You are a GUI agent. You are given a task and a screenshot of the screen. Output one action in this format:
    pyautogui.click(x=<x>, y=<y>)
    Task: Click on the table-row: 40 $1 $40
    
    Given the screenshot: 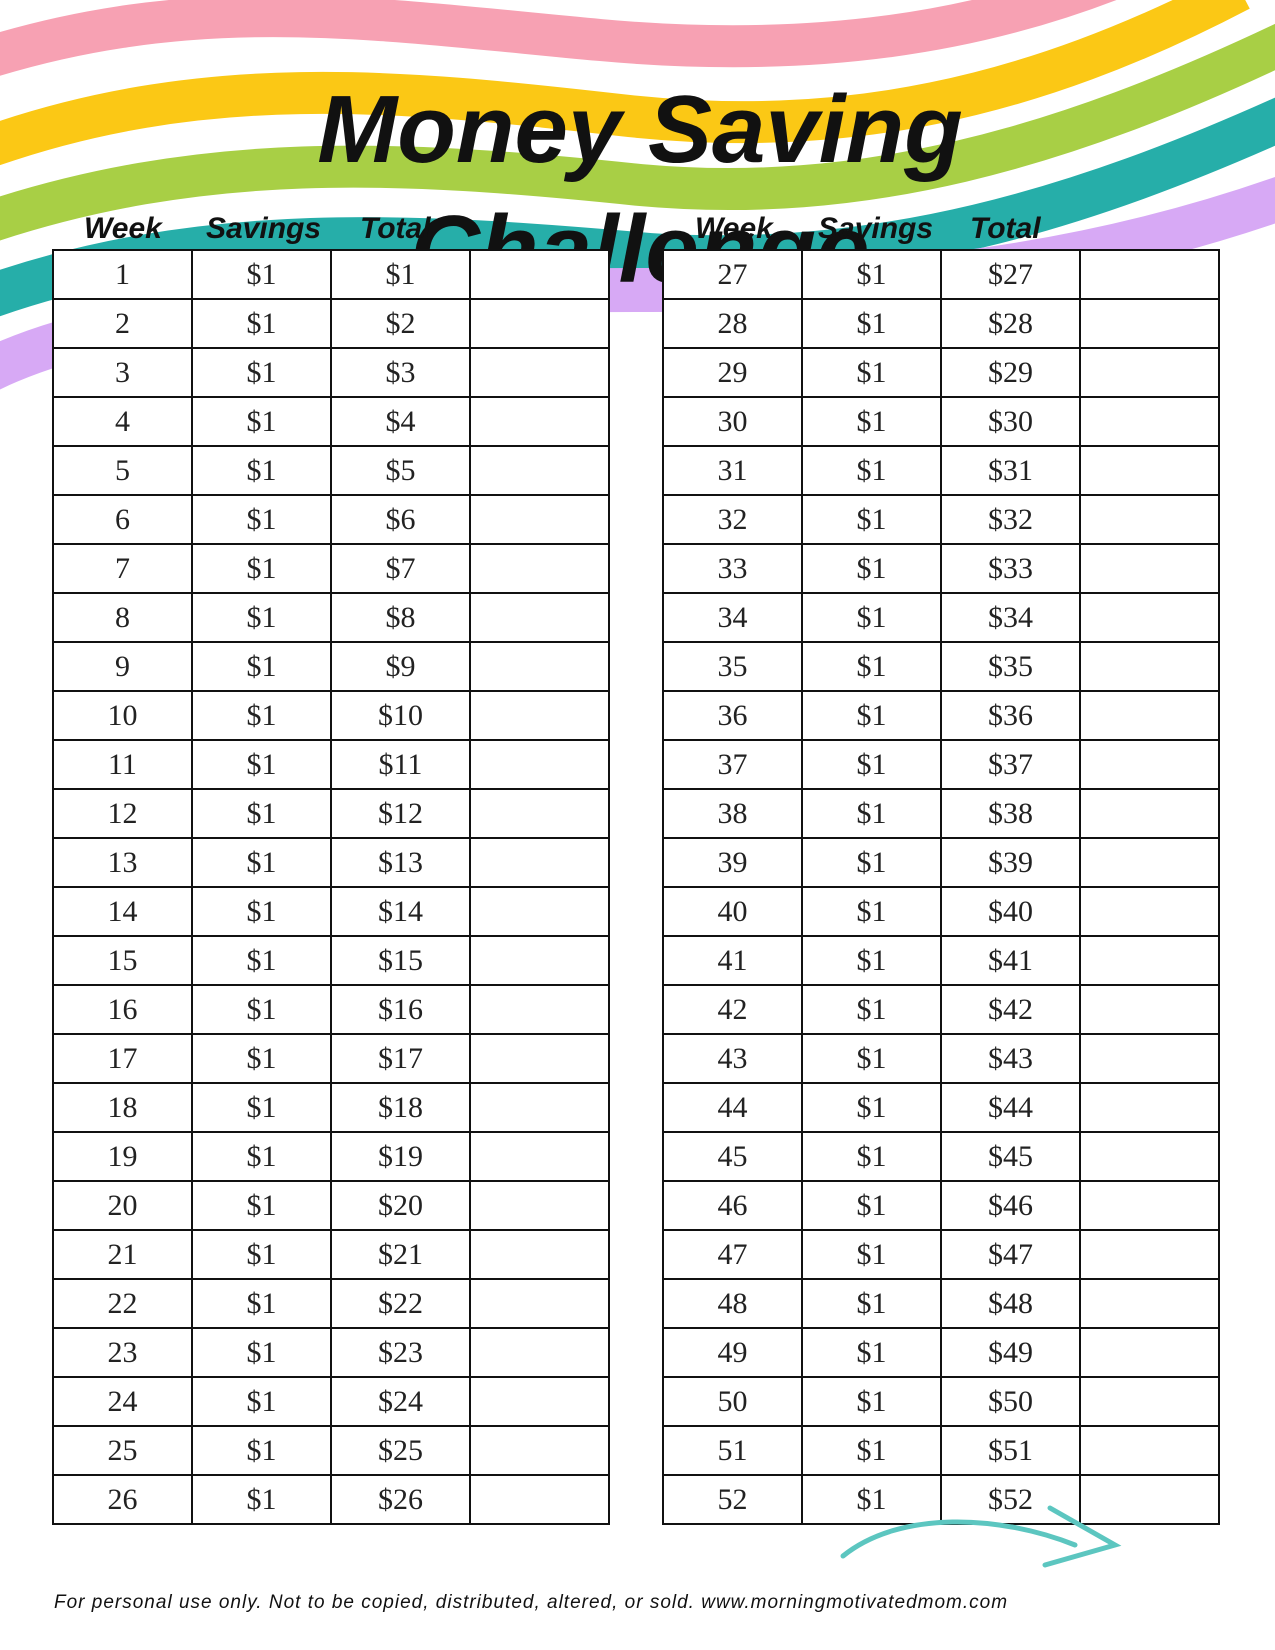 What is the action you would take?
    pyautogui.click(x=941, y=911)
    